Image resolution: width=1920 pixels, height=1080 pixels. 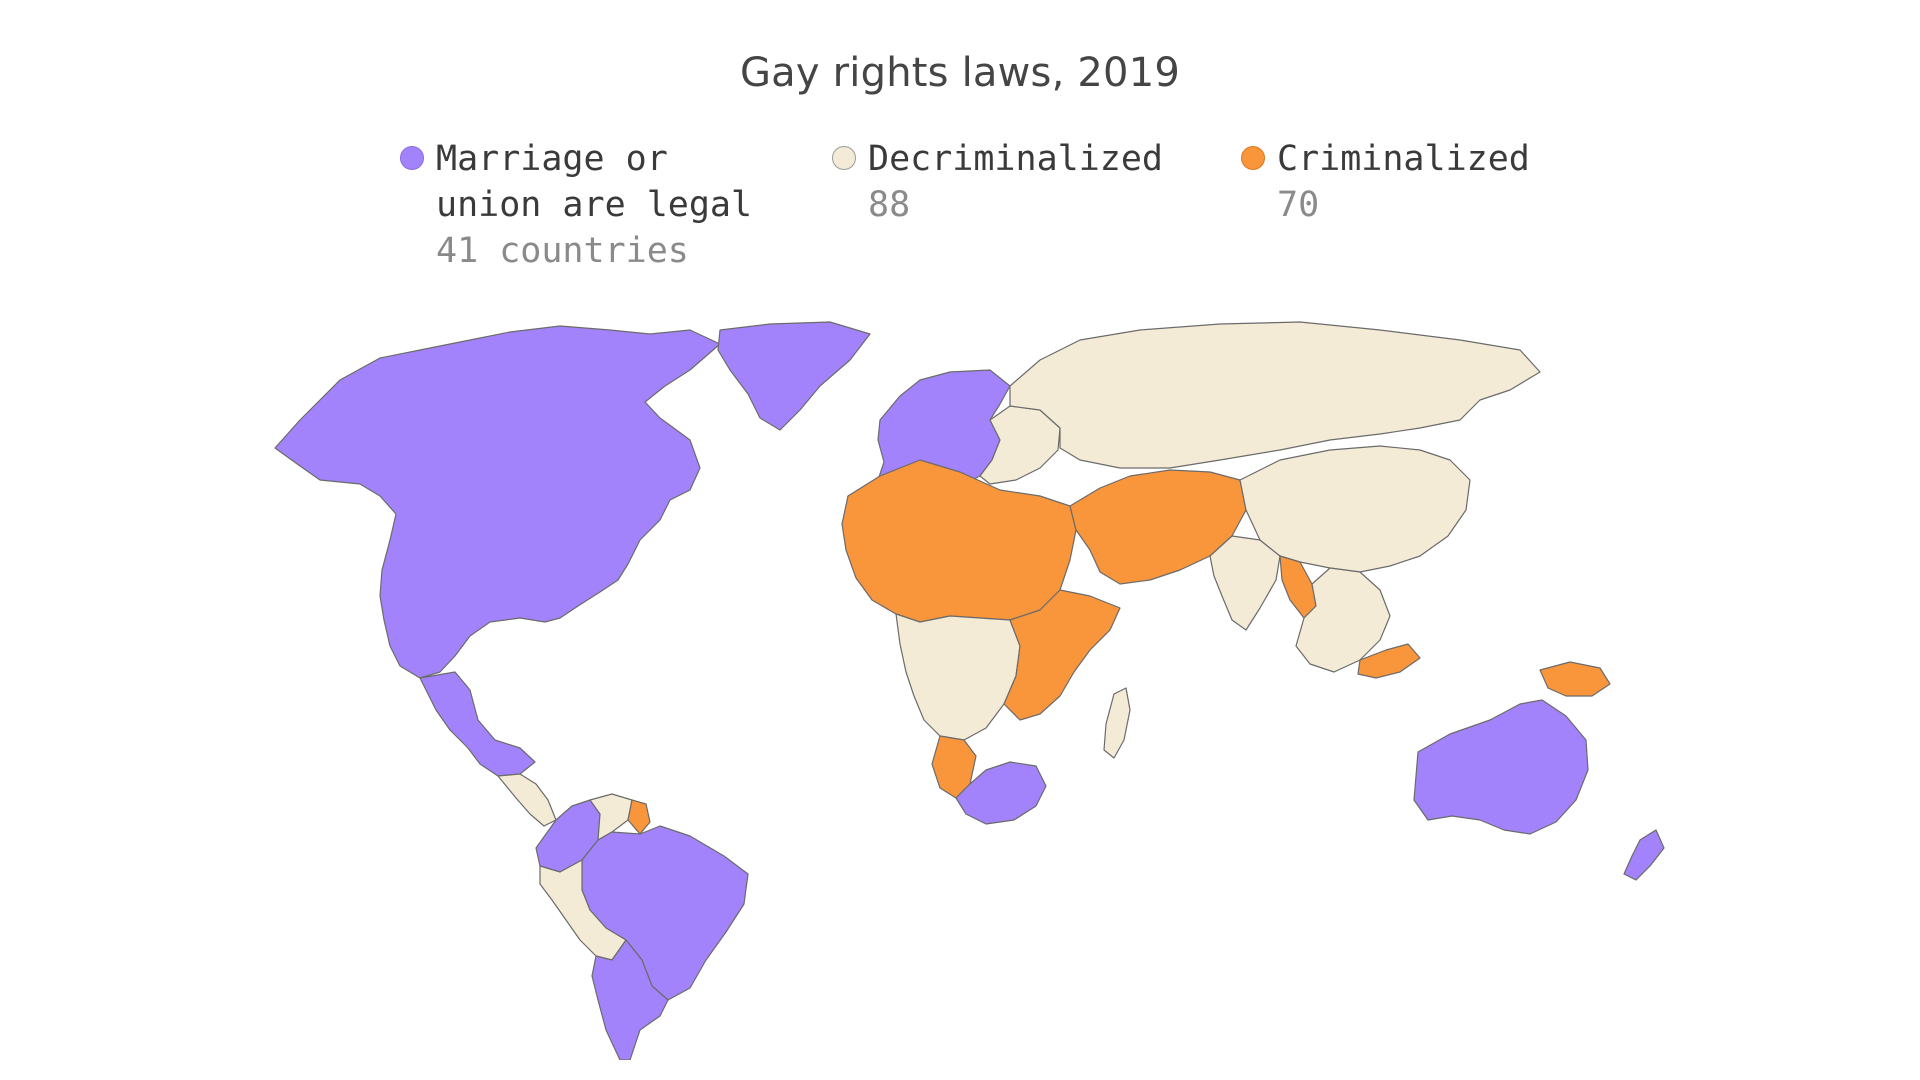 What do you see at coordinates (1275, 395) in the screenshot?
I see `region-russia-central-asia` at bounding box center [1275, 395].